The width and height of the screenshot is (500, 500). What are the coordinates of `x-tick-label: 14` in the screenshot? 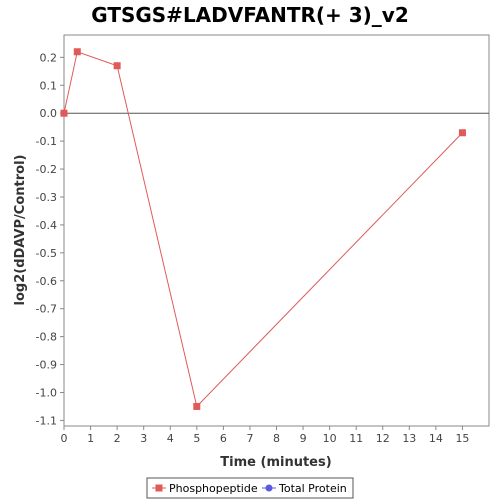 It's located at (436, 438).